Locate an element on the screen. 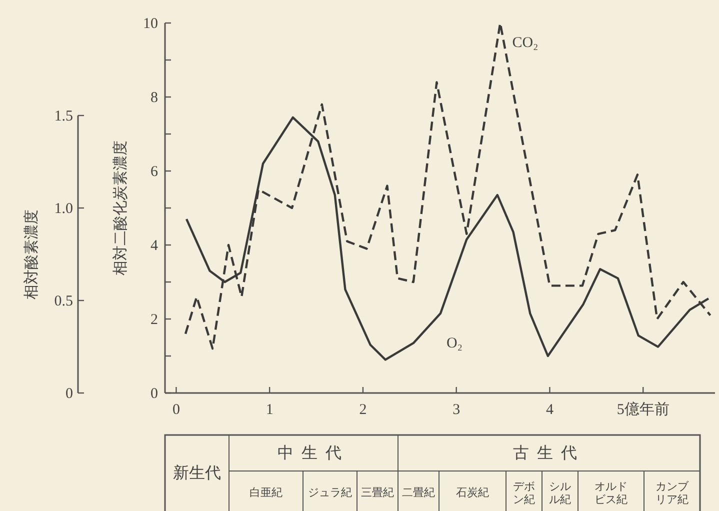 The height and width of the screenshot is (511, 719). text: 二畳紀 is located at coordinates (418, 493).